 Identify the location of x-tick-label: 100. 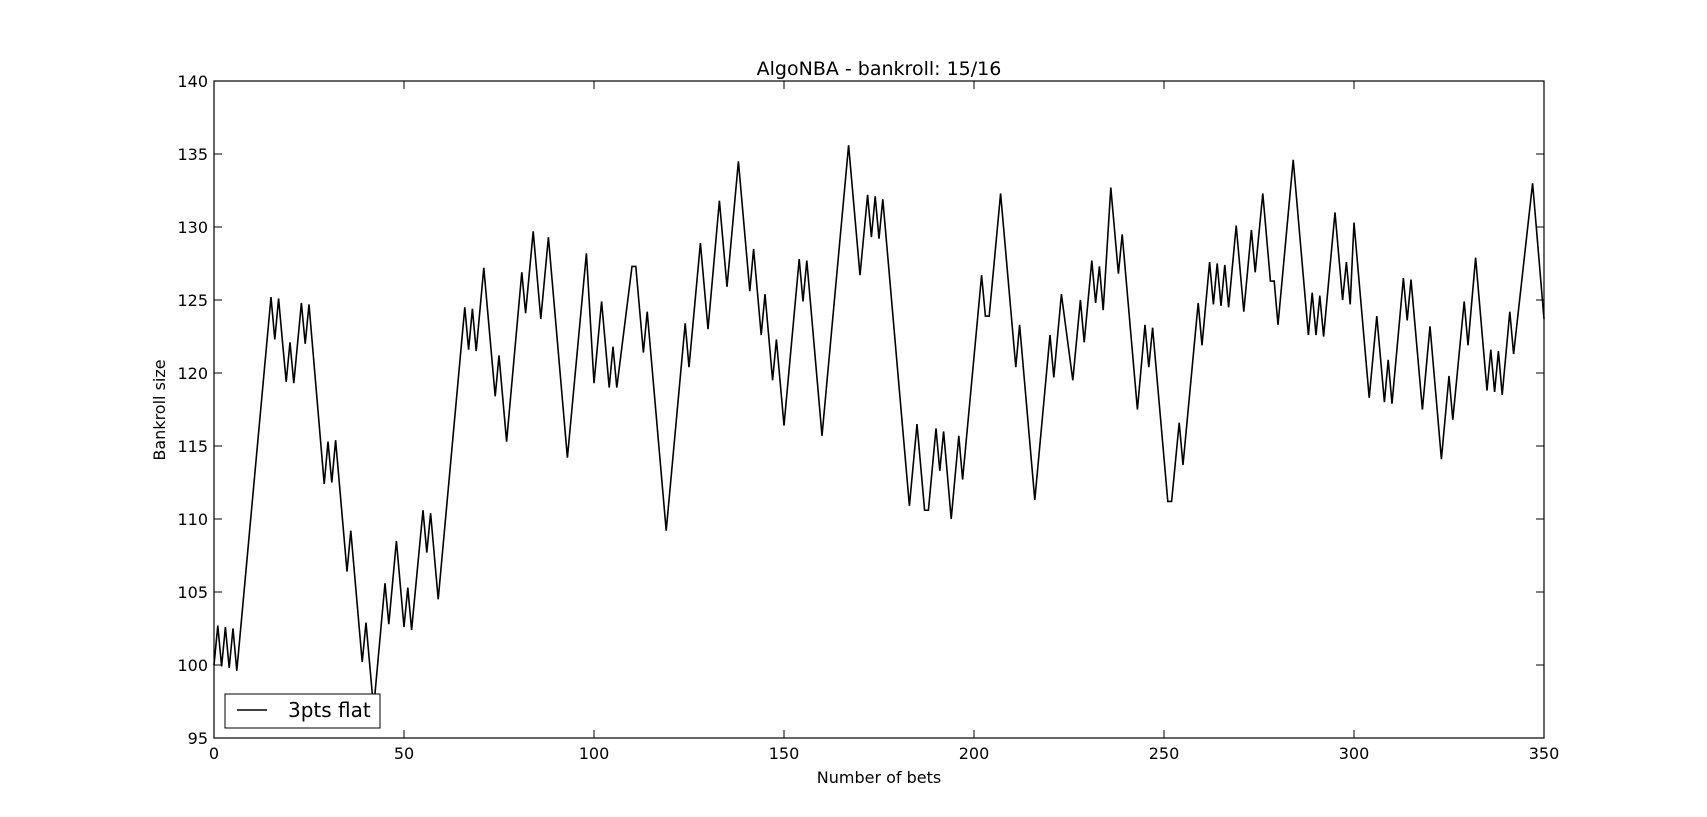
(594, 753).